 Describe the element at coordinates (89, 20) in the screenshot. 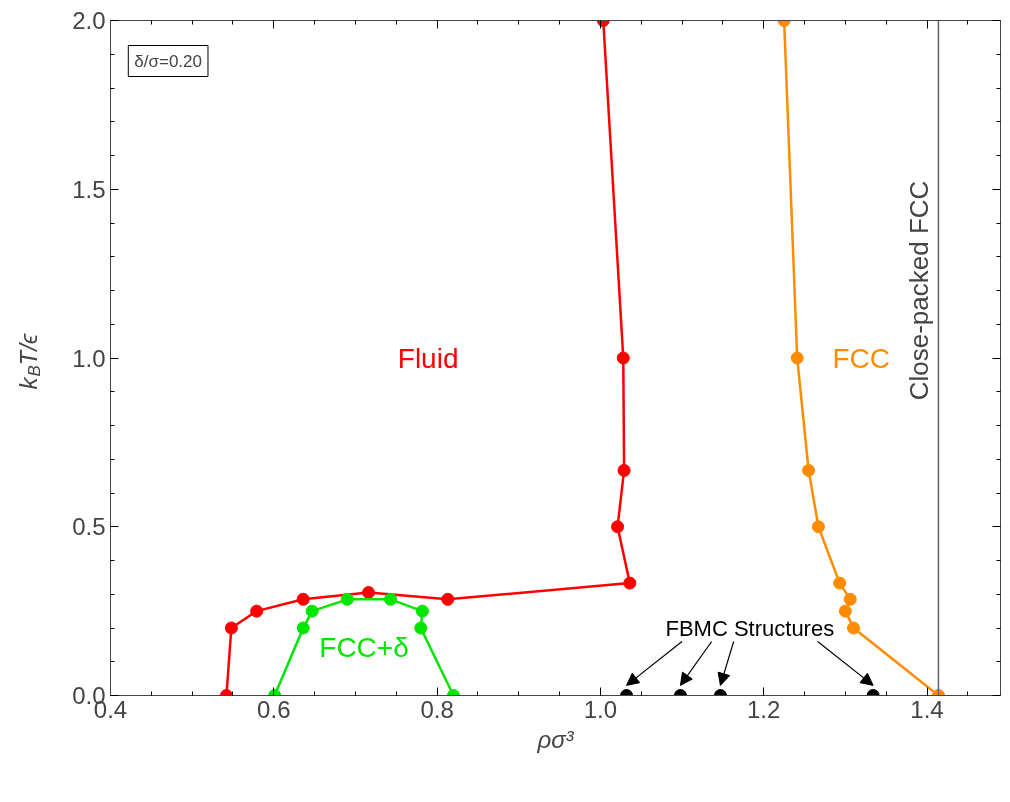

I see `y-tick-label: 2.0` at that location.